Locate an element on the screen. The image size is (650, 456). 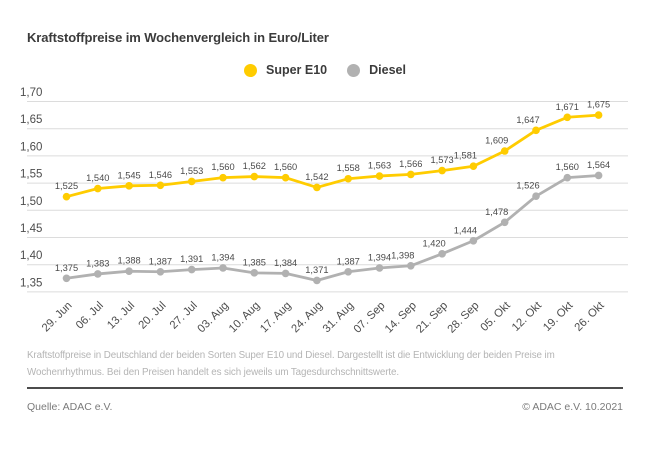
diesel-dot-icon is located at coordinates (354, 70).